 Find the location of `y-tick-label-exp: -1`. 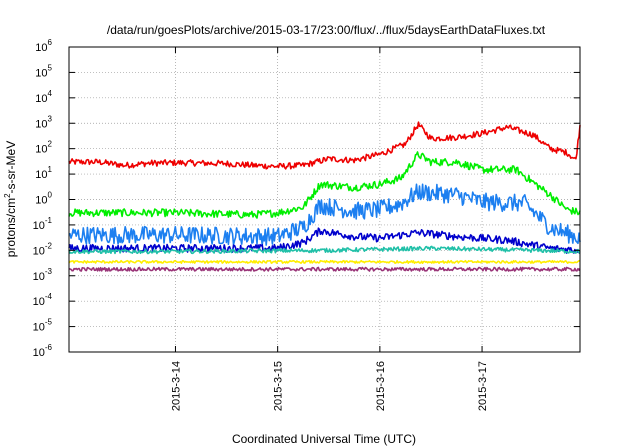

y-tick-label-exp: -1 is located at coordinates (49, 220).